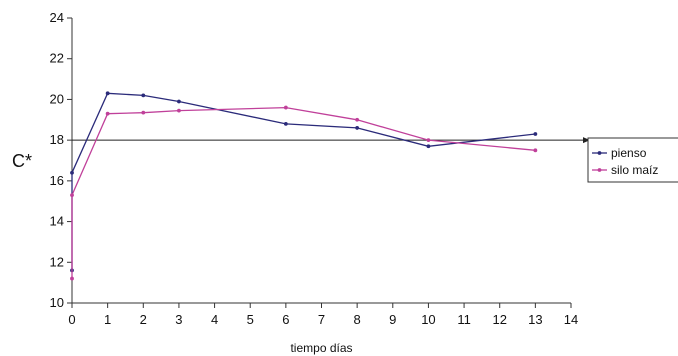  What do you see at coordinates (535, 319) in the screenshot?
I see `x-tick-label: 13` at bounding box center [535, 319].